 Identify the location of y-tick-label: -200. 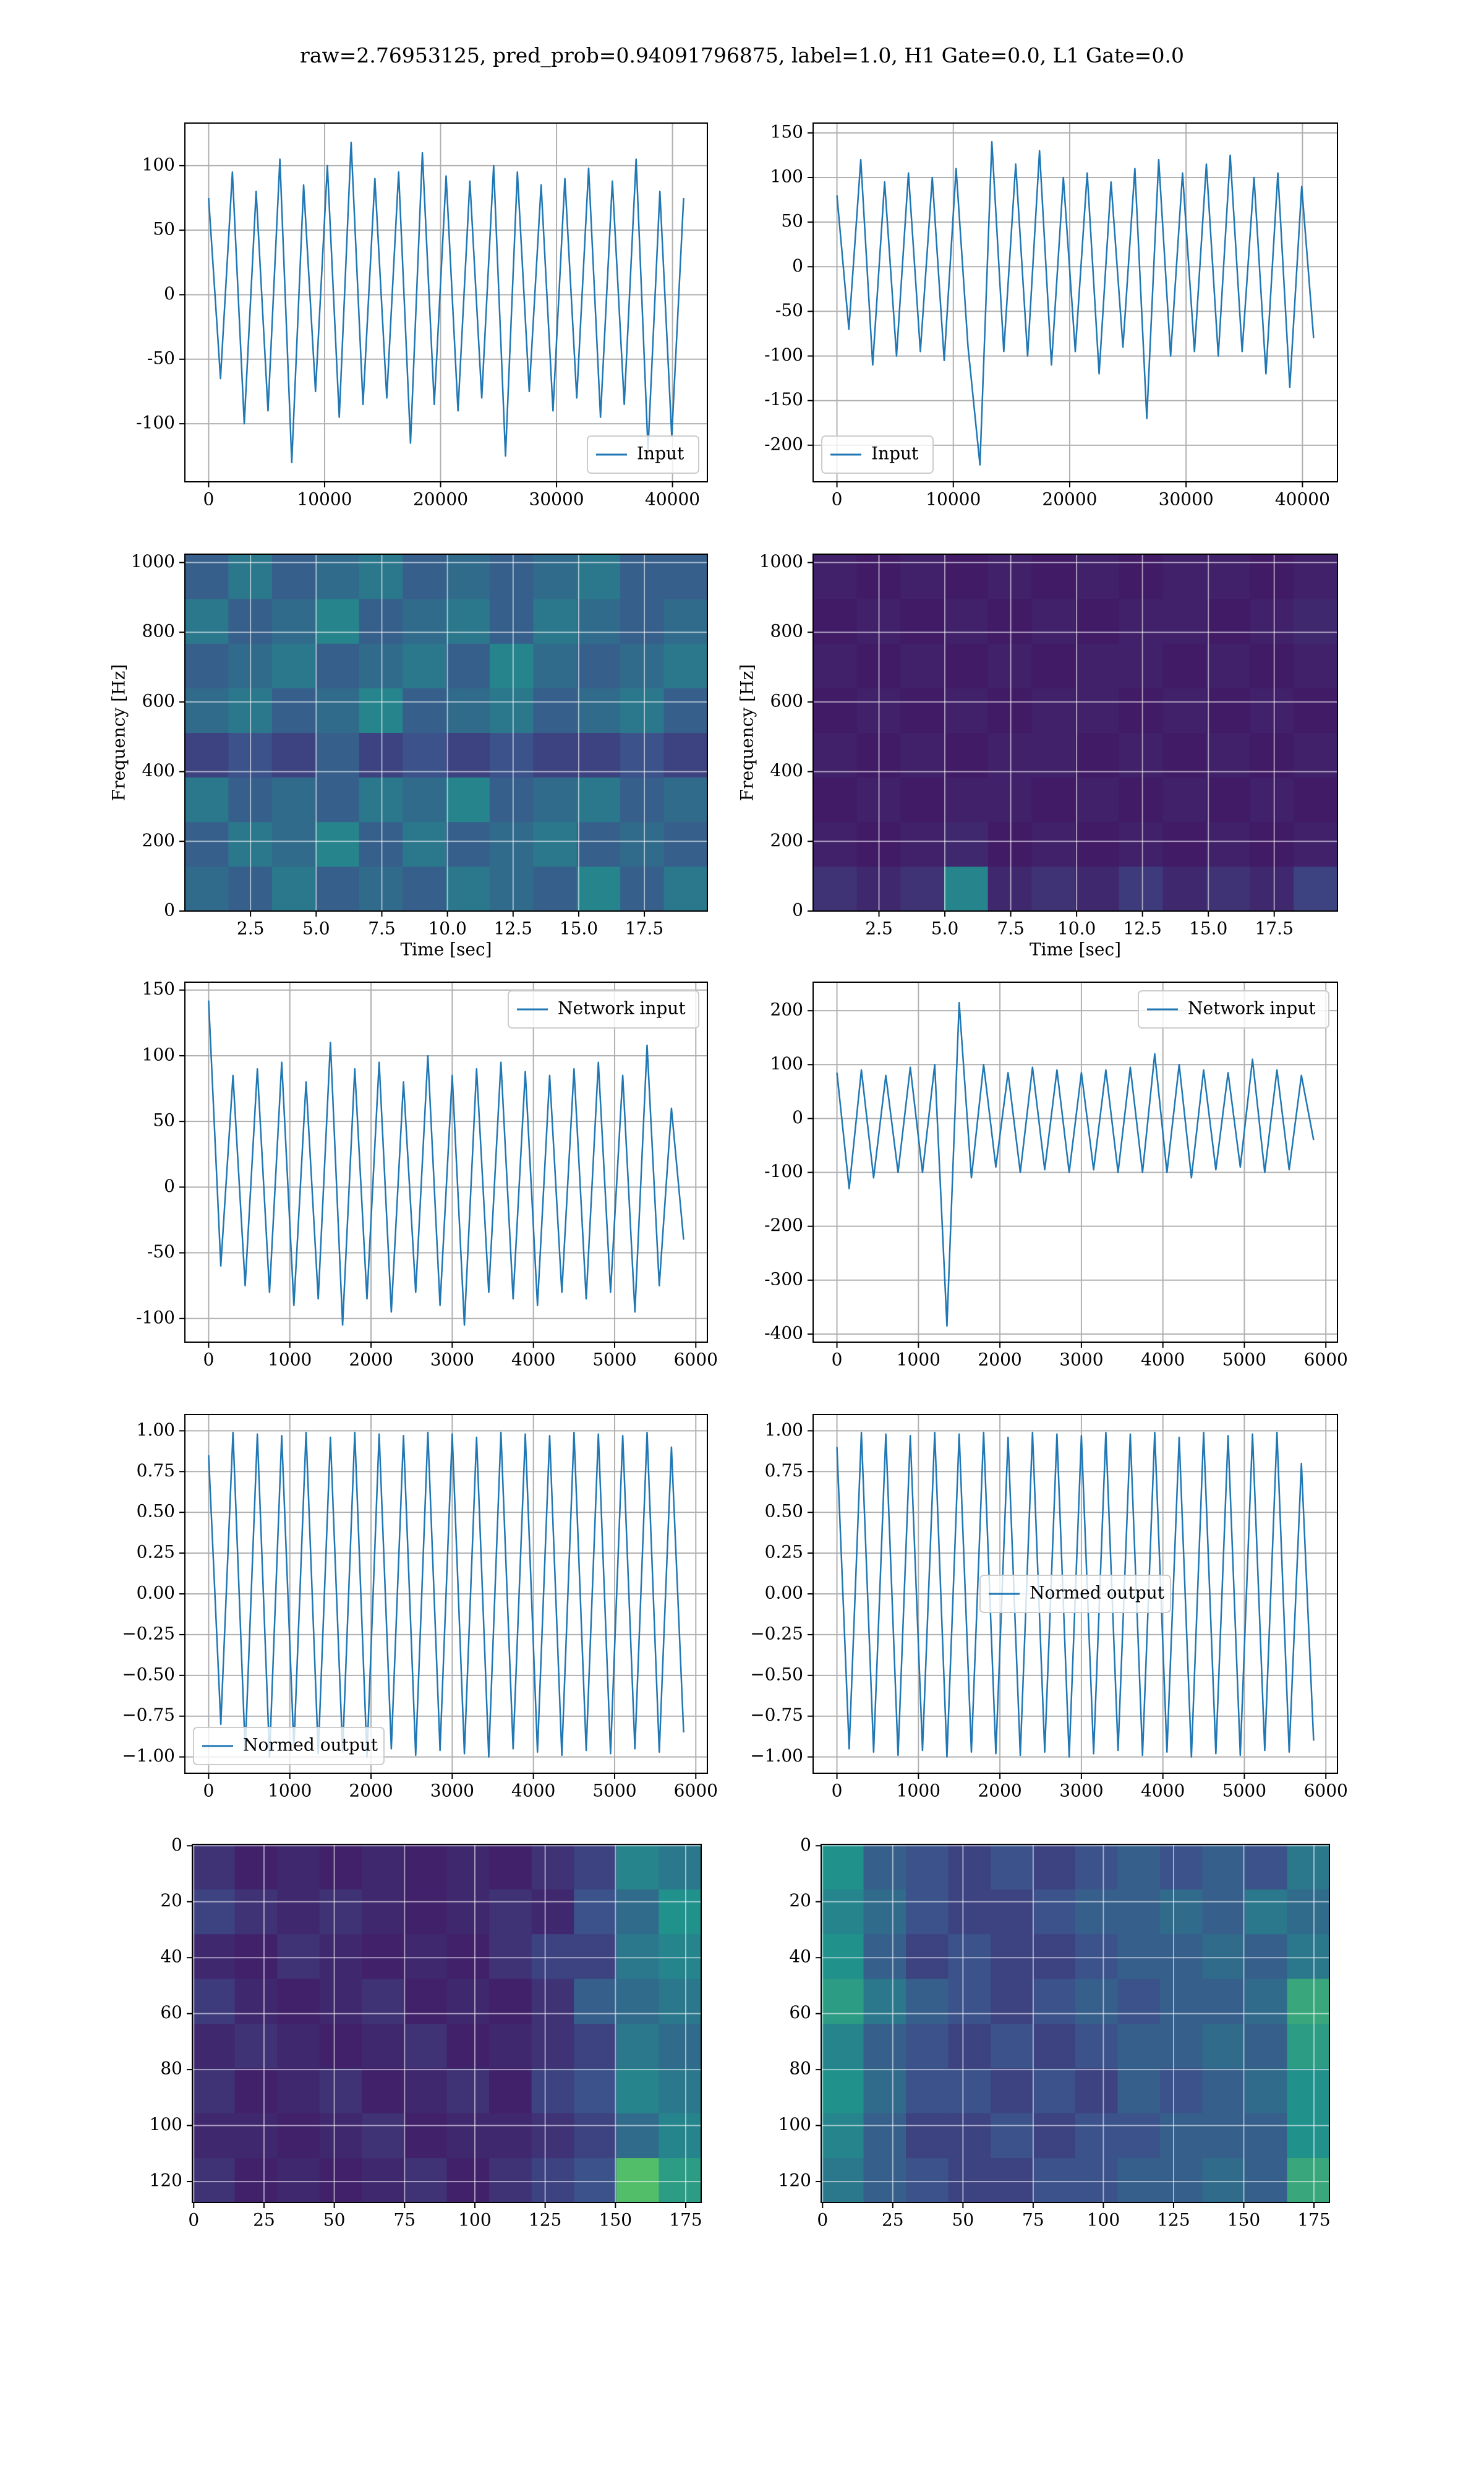
(783, 444).